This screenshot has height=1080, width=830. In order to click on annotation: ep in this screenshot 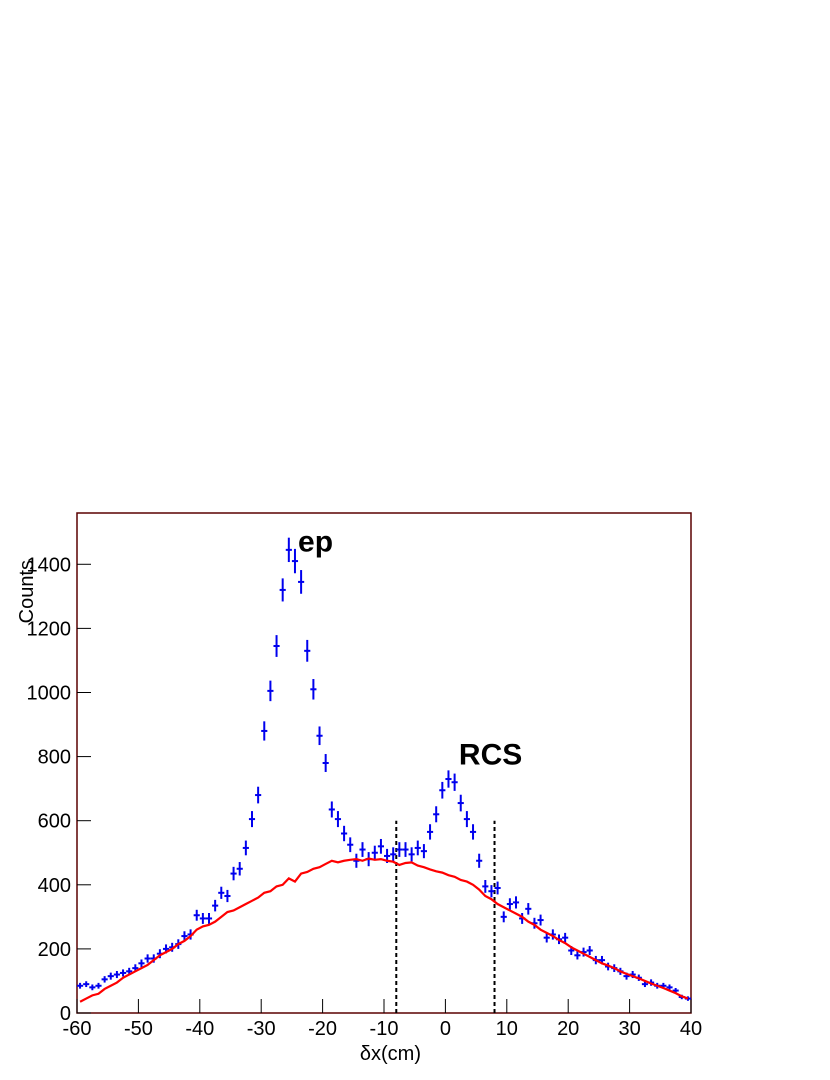, I will do `click(315, 541)`.